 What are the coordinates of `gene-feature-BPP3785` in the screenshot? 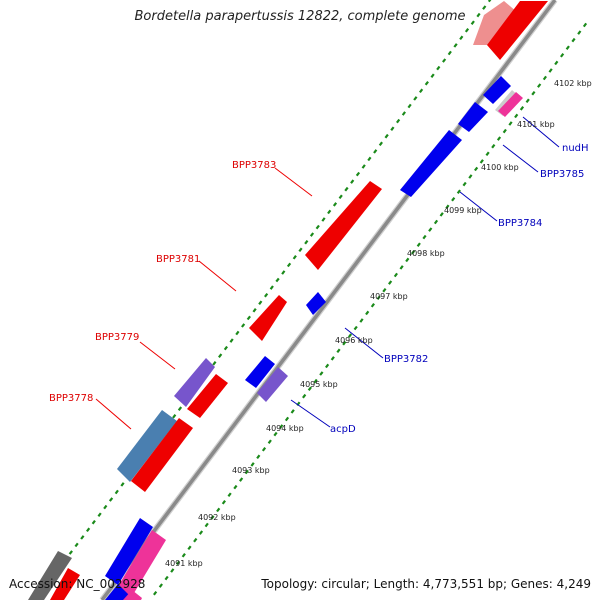 It's located at (473, 117).